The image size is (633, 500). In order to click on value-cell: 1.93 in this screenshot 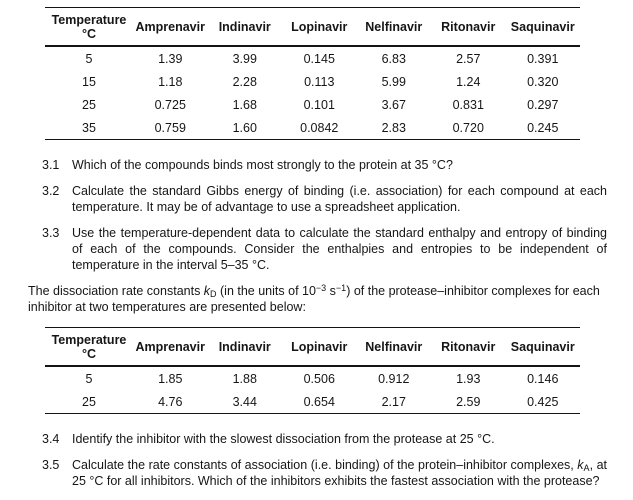, I will do `click(468, 378)`.